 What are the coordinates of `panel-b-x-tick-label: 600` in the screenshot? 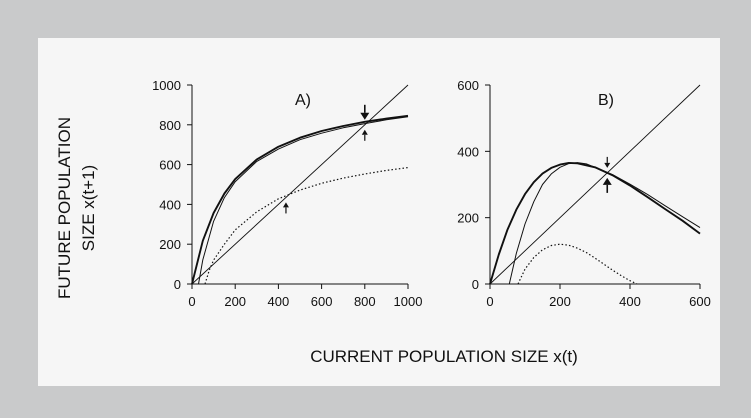 It's located at (700, 301).